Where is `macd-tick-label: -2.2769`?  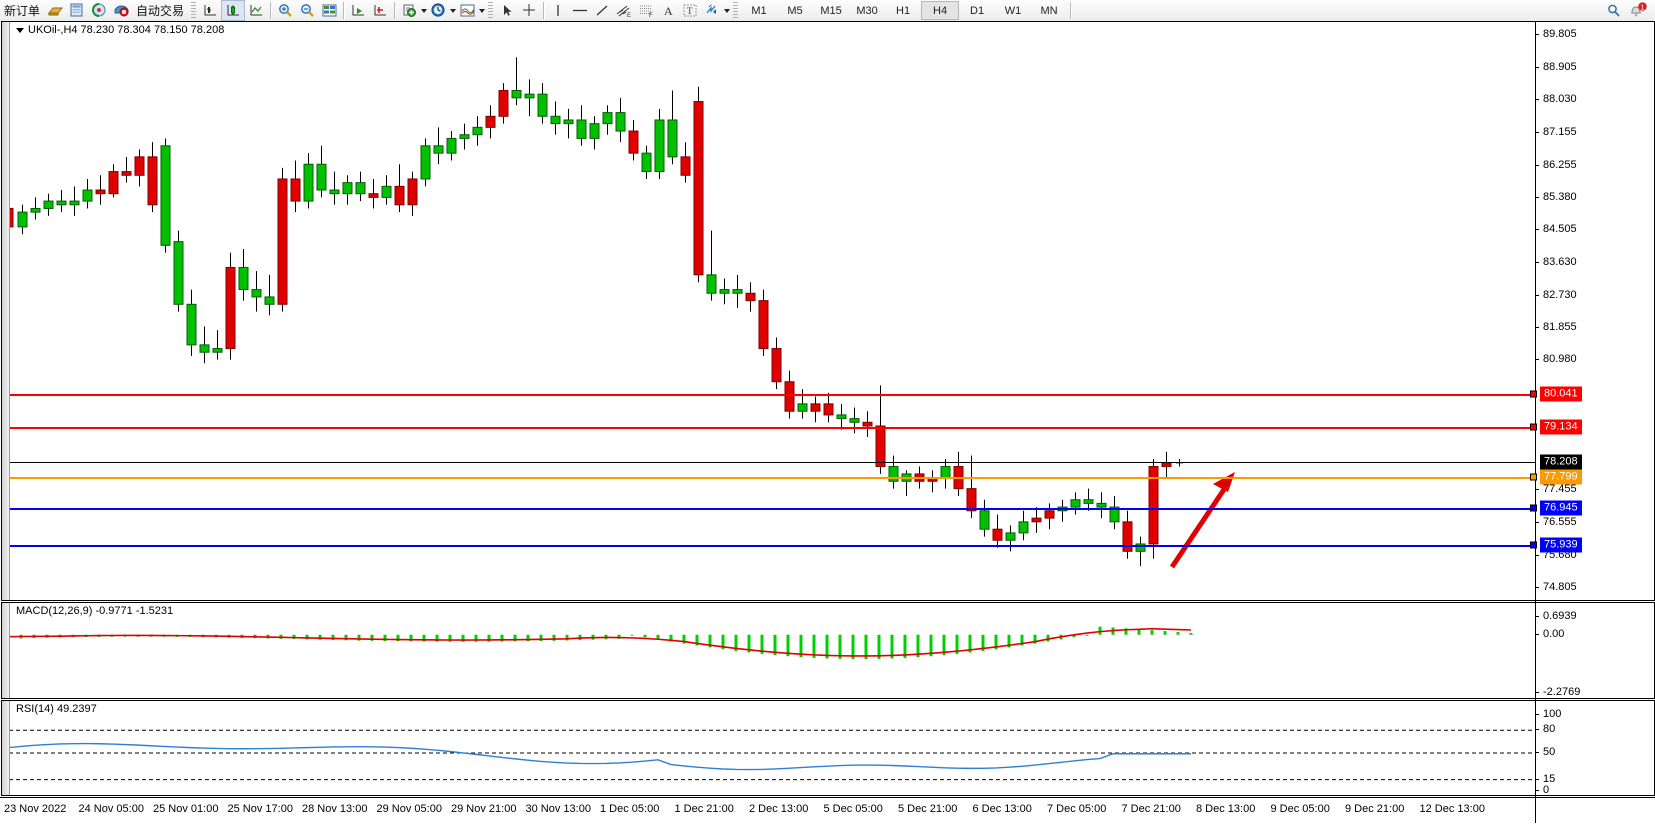
macd-tick-label: -2.2769 is located at coordinates (1562, 692).